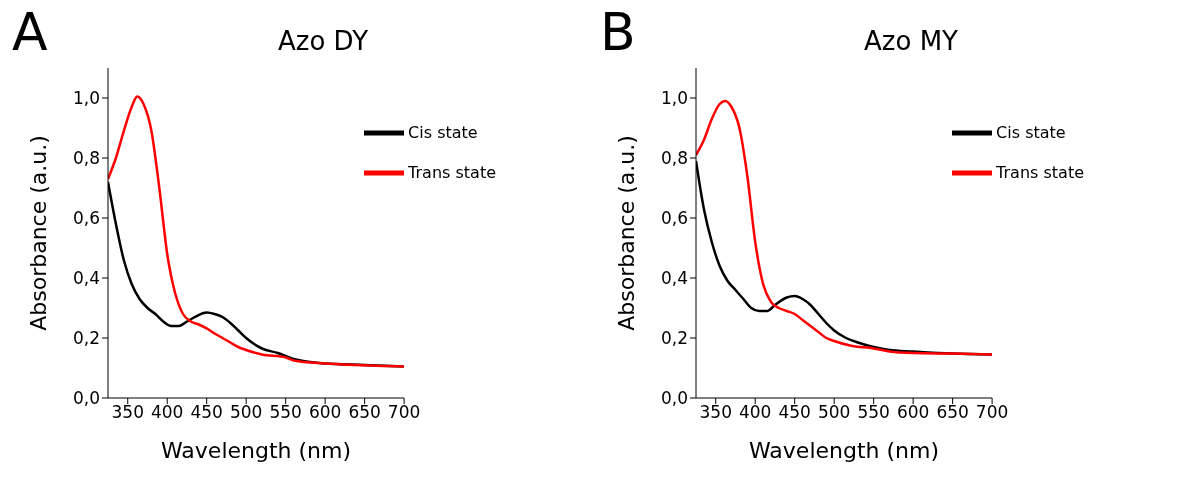 The height and width of the screenshot is (477, 1192). I want to click on chart-title: Azo DY, so click(323, 41).